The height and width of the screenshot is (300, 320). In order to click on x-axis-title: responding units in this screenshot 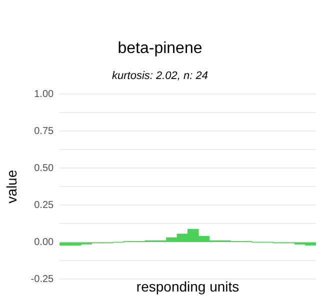, I will do `click(188, 286)`.